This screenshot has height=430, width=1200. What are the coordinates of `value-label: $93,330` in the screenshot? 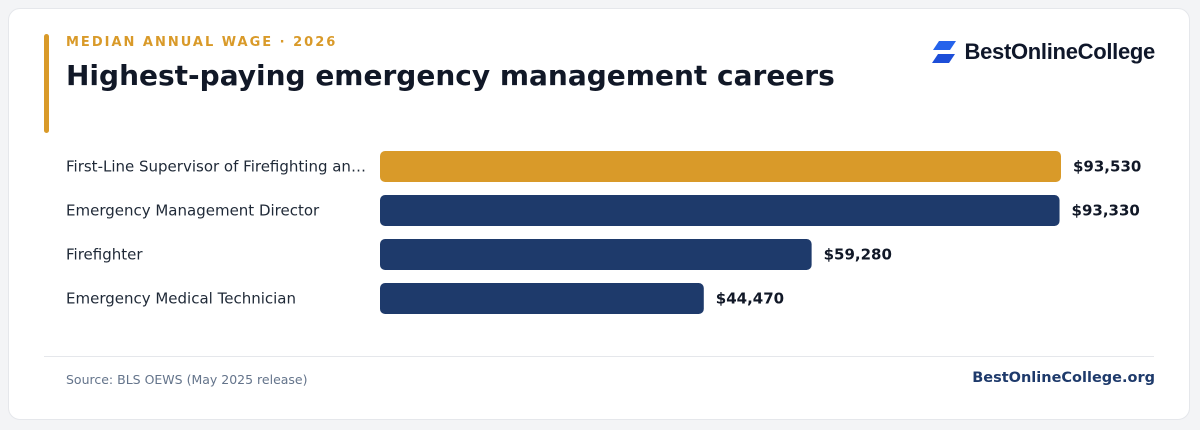 It's located at (1106, 211).